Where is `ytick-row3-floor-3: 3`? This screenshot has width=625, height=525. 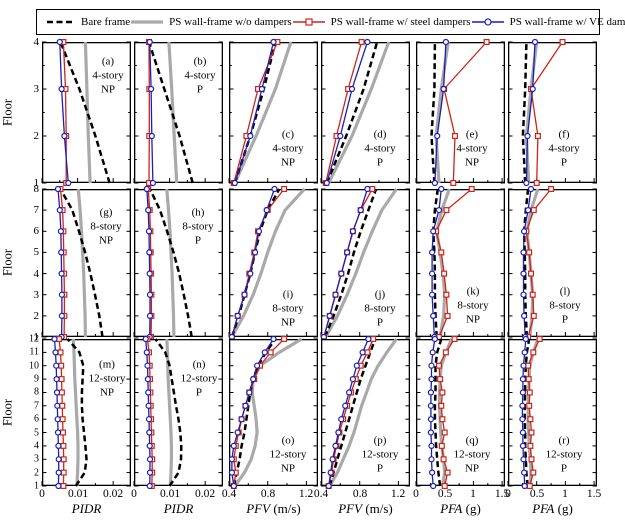
ytick-row3-floor-3: 3 is located at coordinates (36, 459).